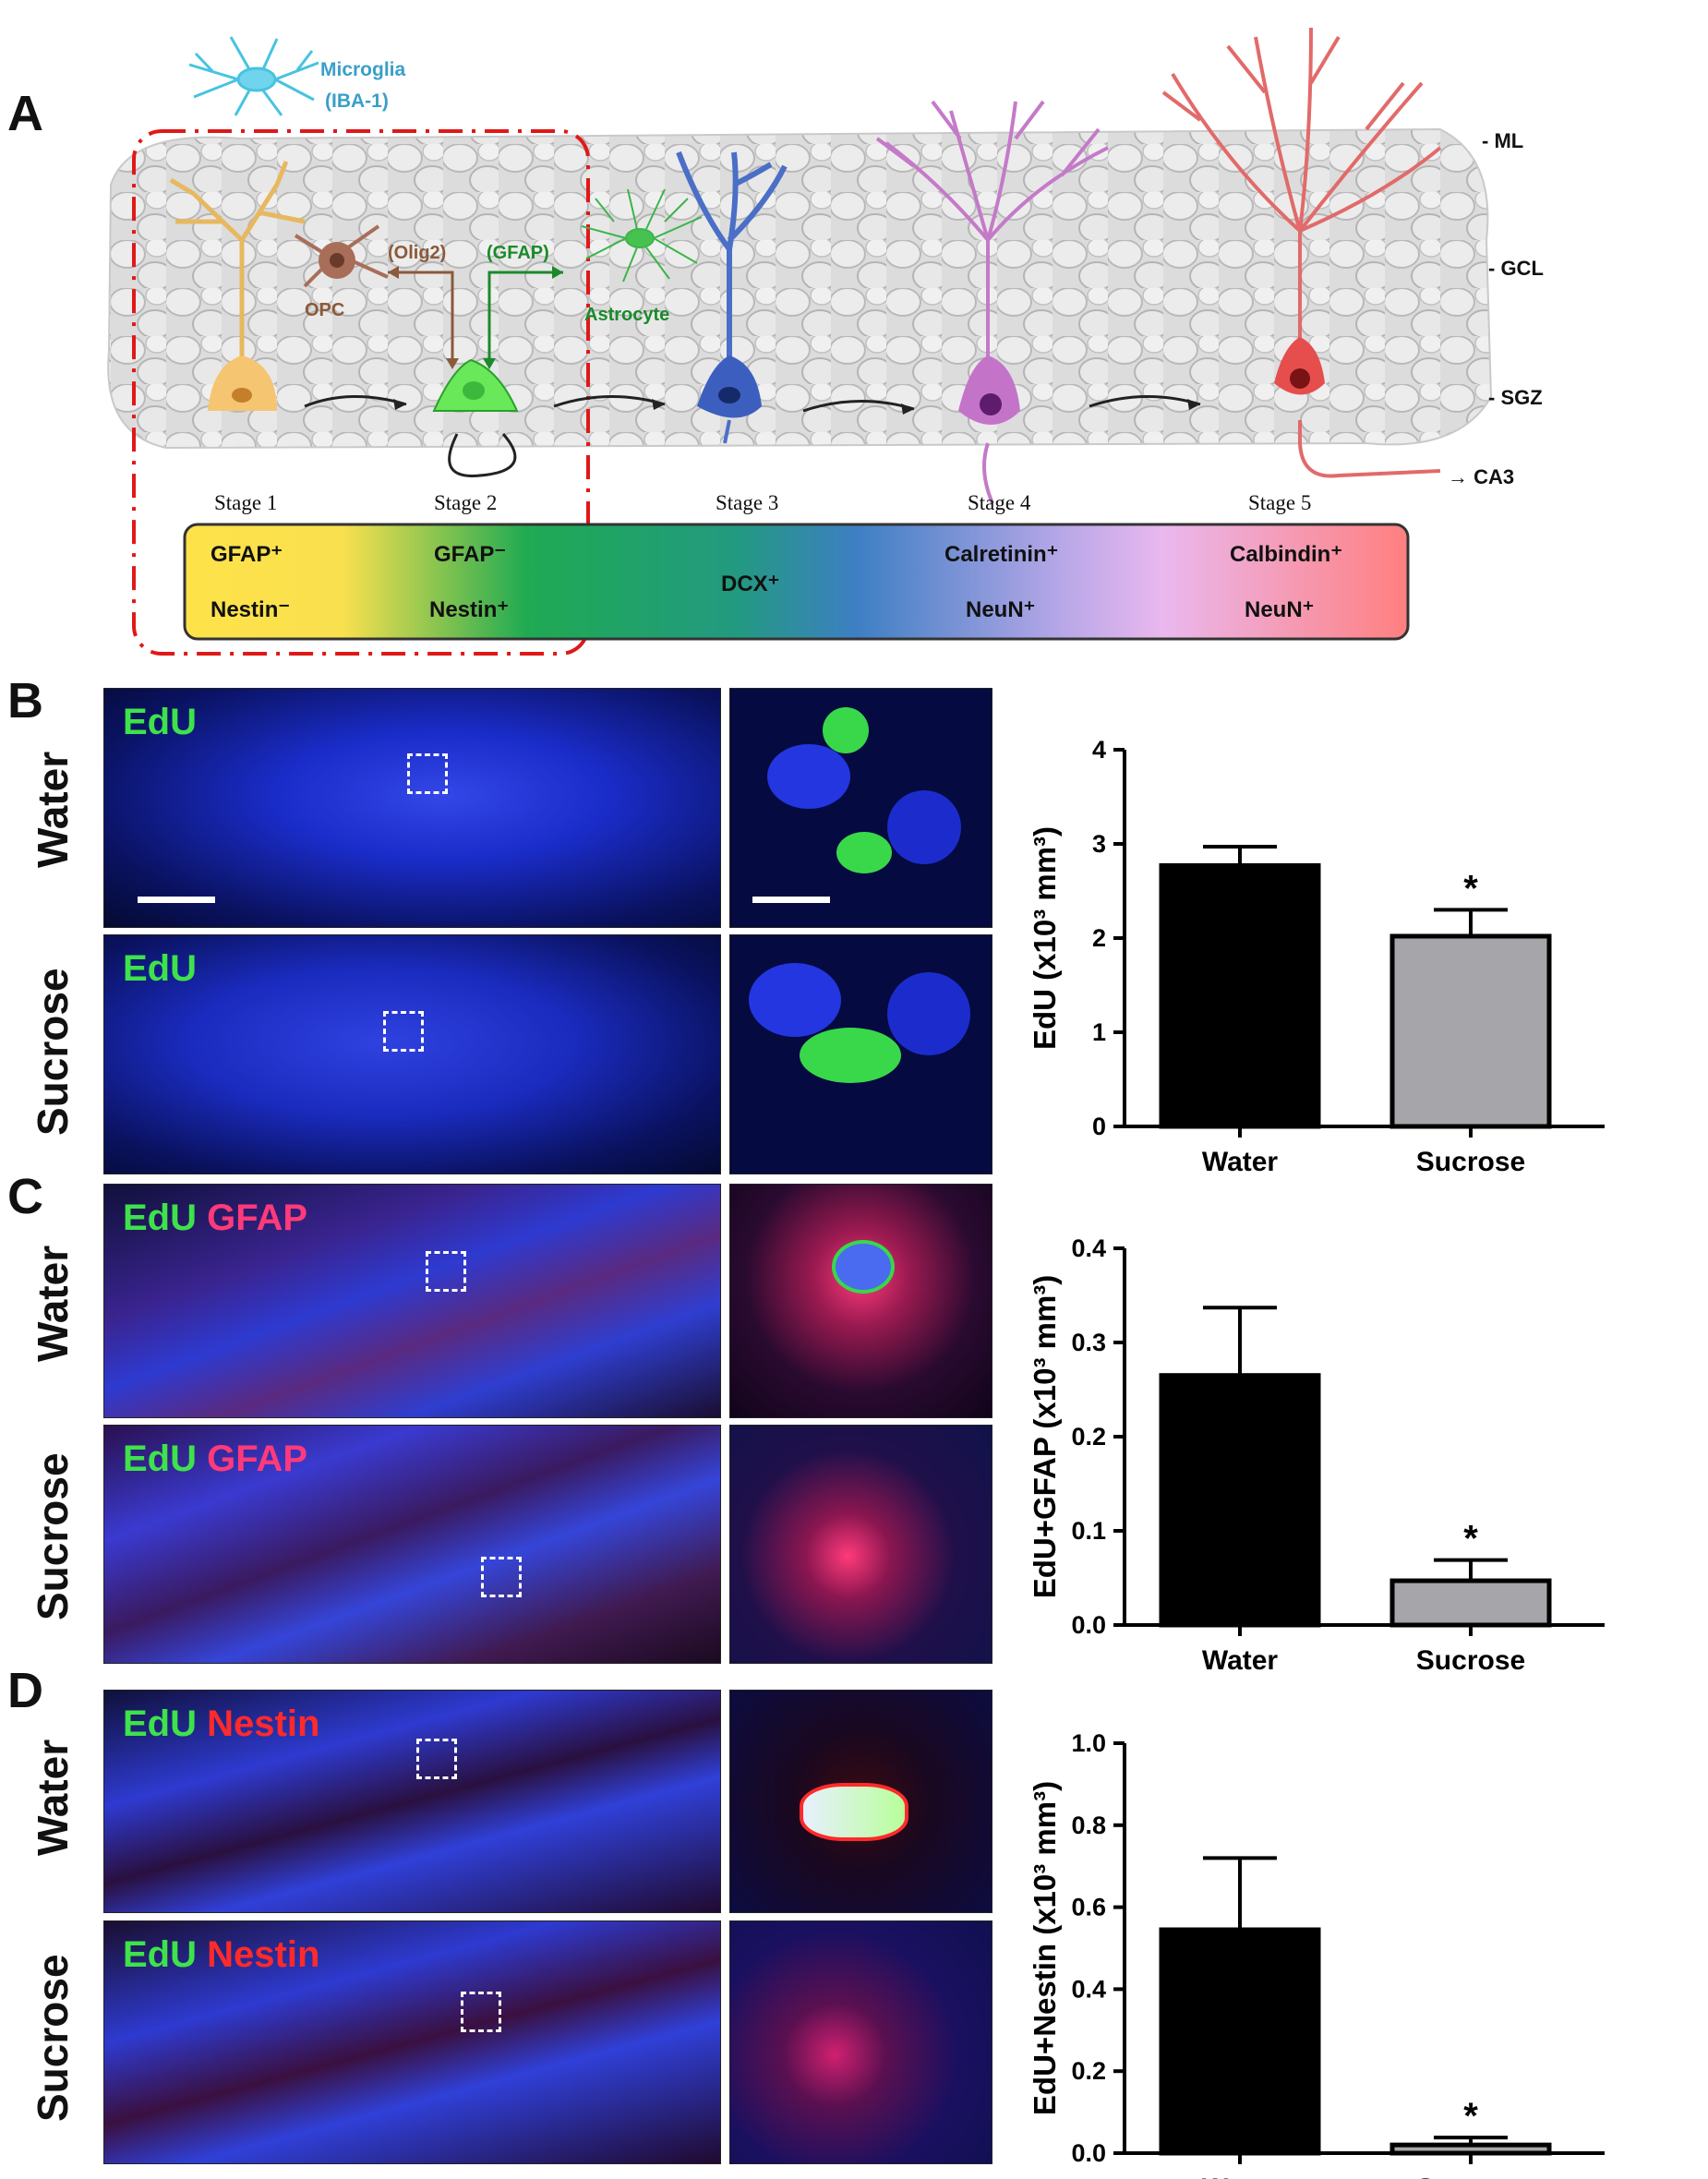 The height and width of the screenshot is (2179, 1708). Describe the element at coordinates (412, 1054) in the screenshot. I see `micrograph-b-sucrose: EdU` at that location.